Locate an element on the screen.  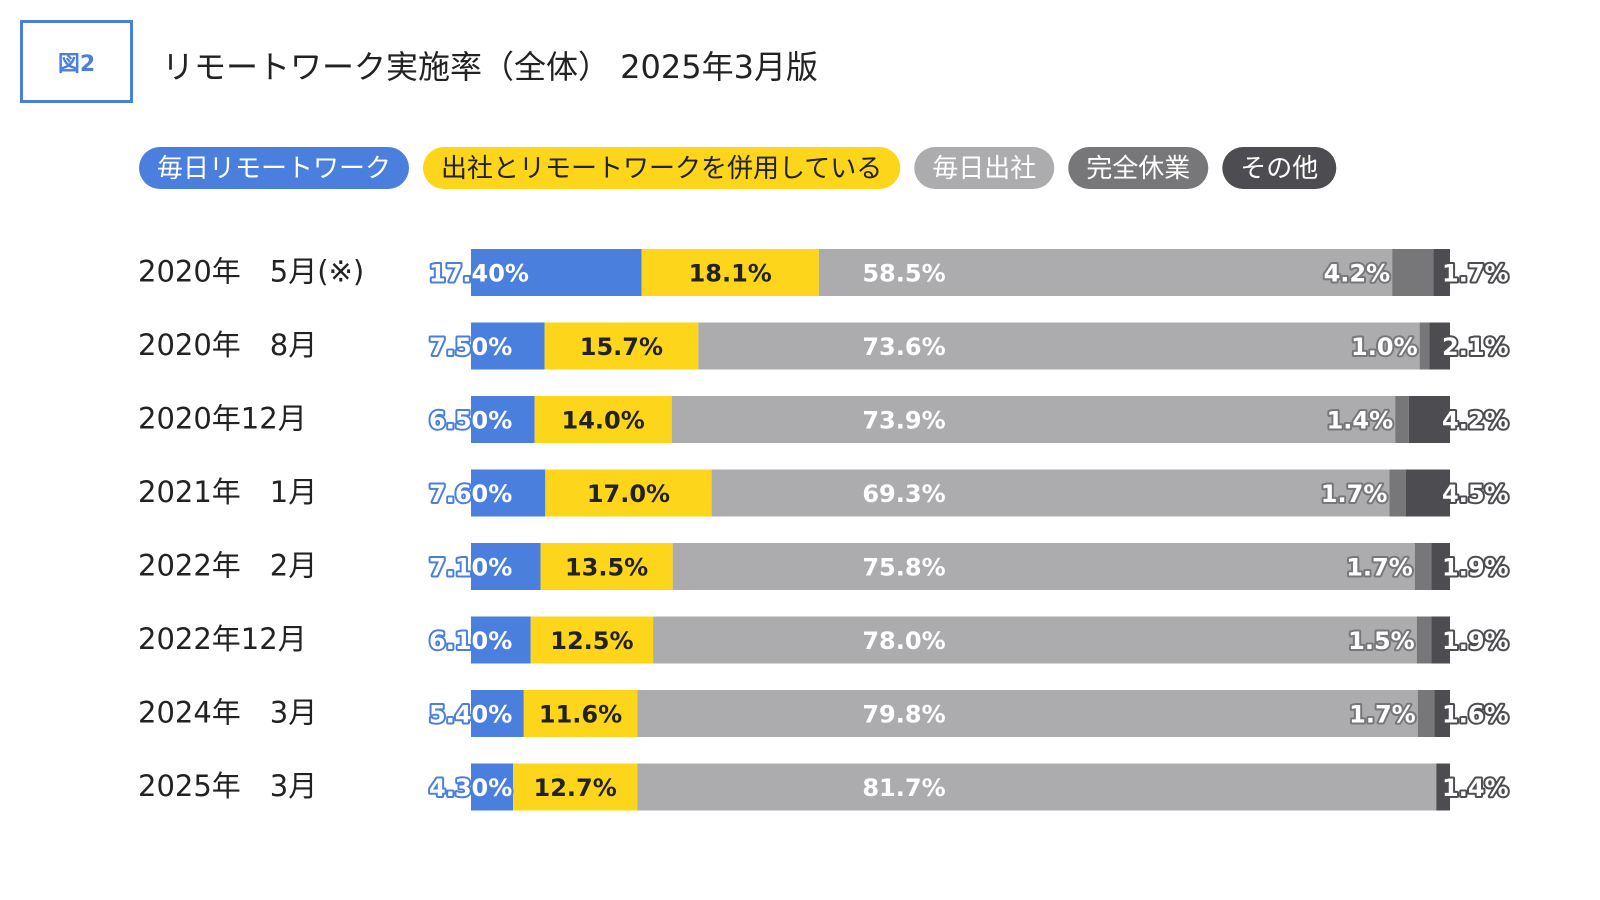
legend-label: 毎日リモートワーク is located at coordinates (274, 169).